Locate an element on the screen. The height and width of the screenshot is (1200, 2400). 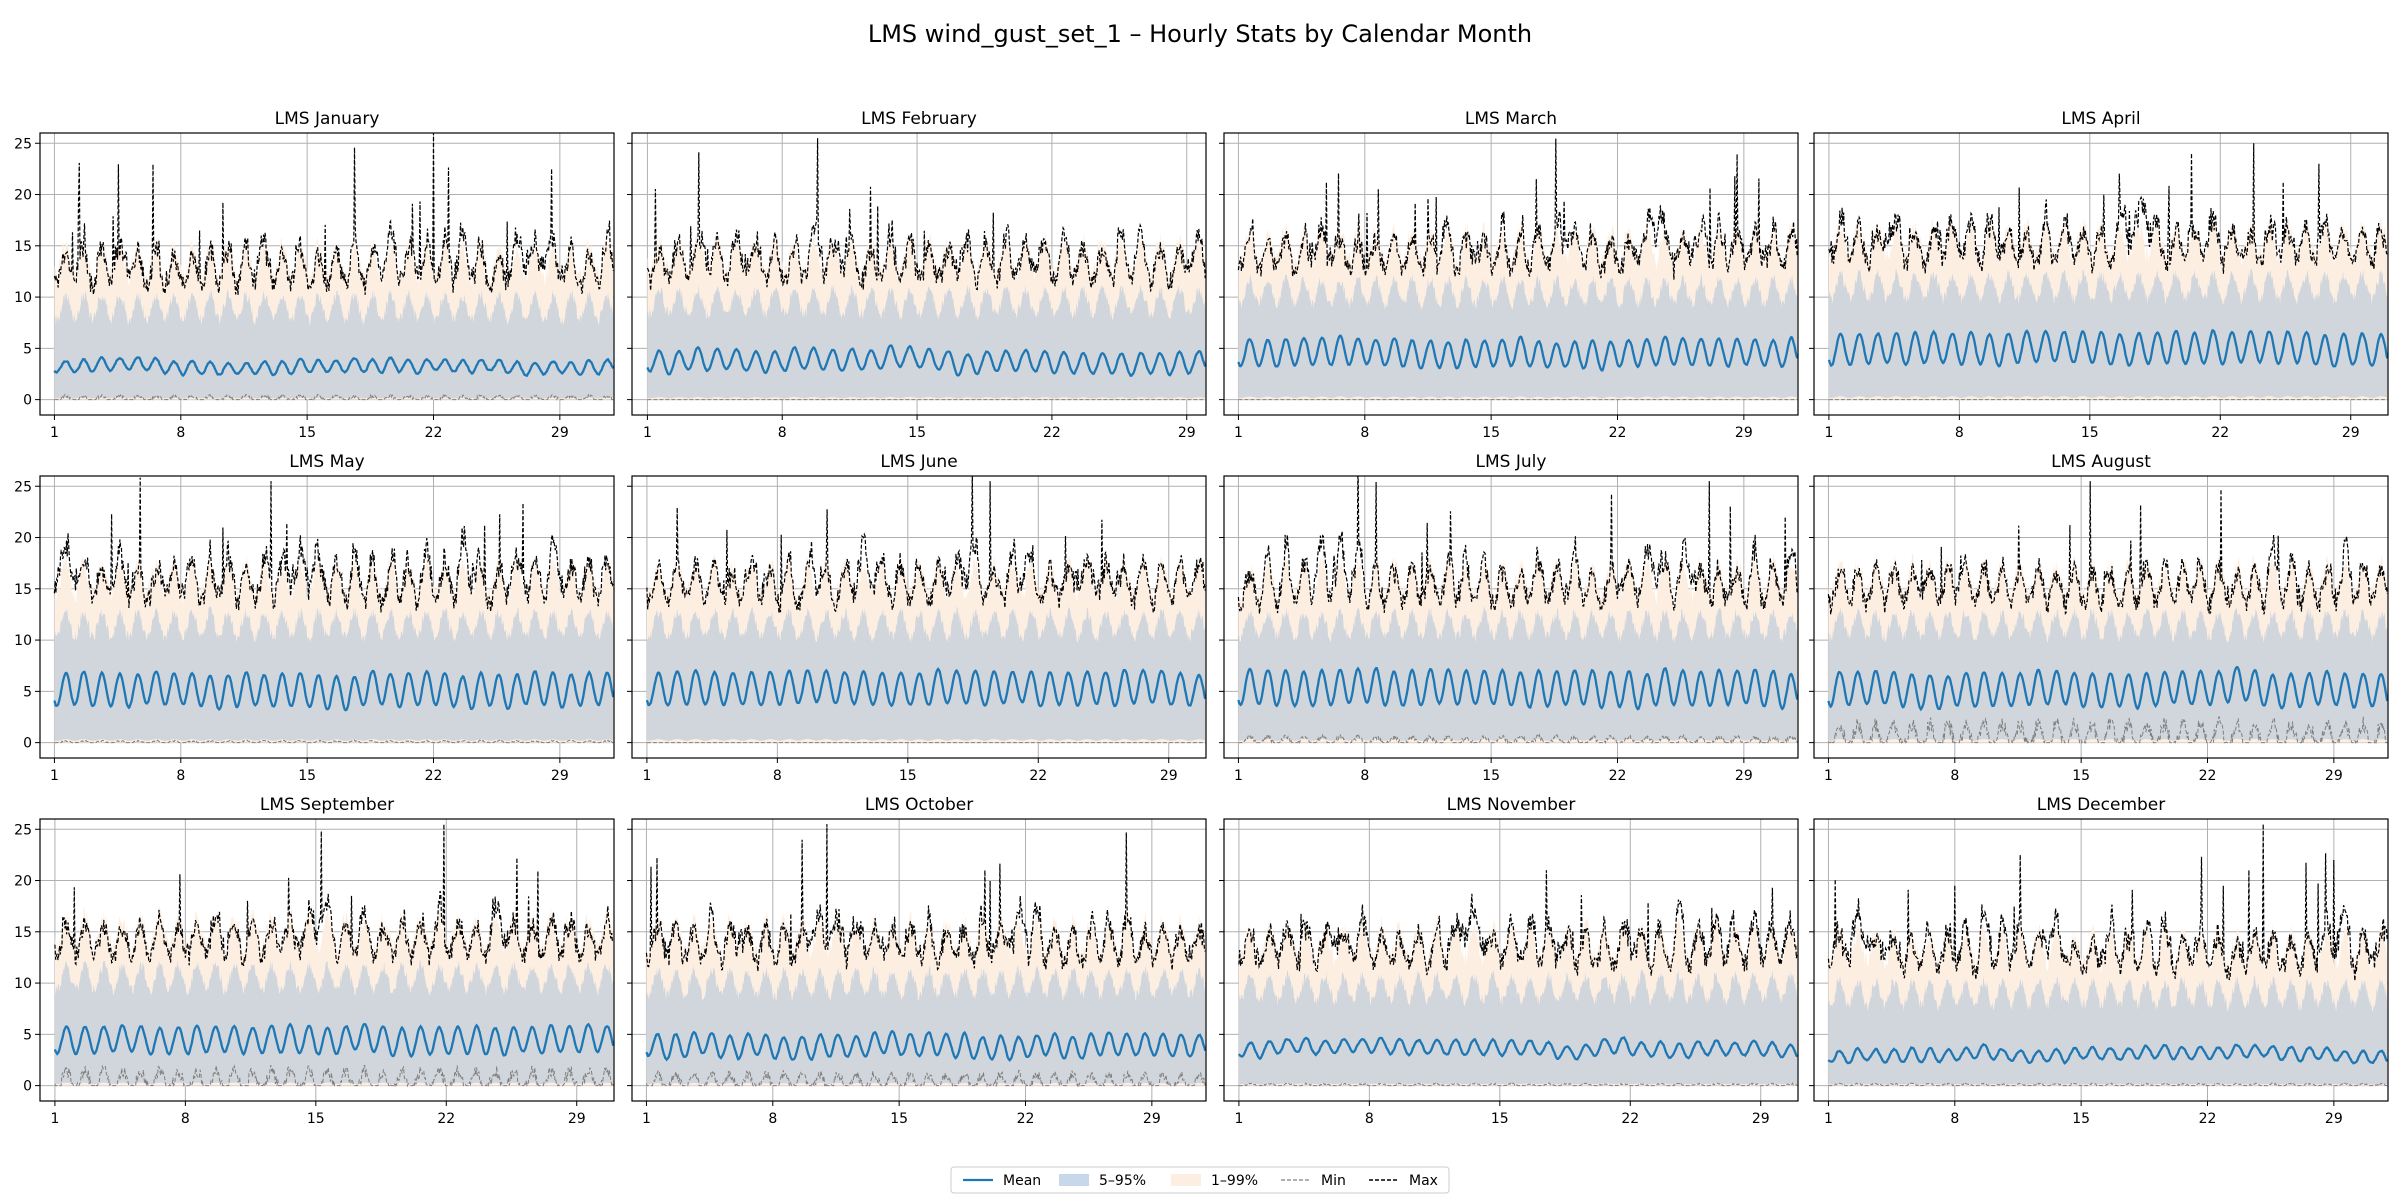
panel-3: 1 8 15 22 29 LMS March is located at coordinates (1509, 275).